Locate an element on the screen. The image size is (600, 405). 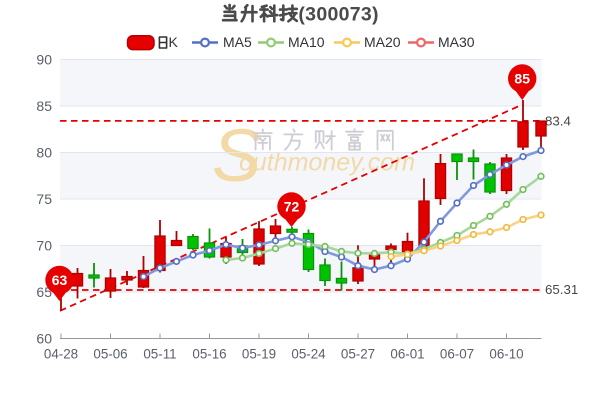
svg-text: 63 is located at coordinates (60, 280).